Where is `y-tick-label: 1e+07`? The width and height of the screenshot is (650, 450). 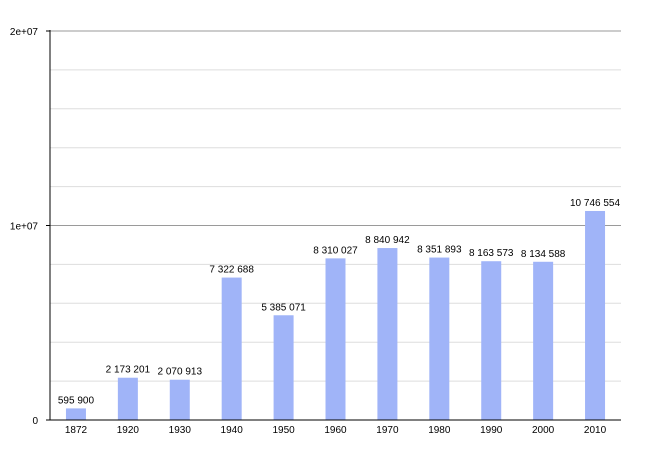
y-tick-label: 1e+07 is located at coordinates (24, 227).